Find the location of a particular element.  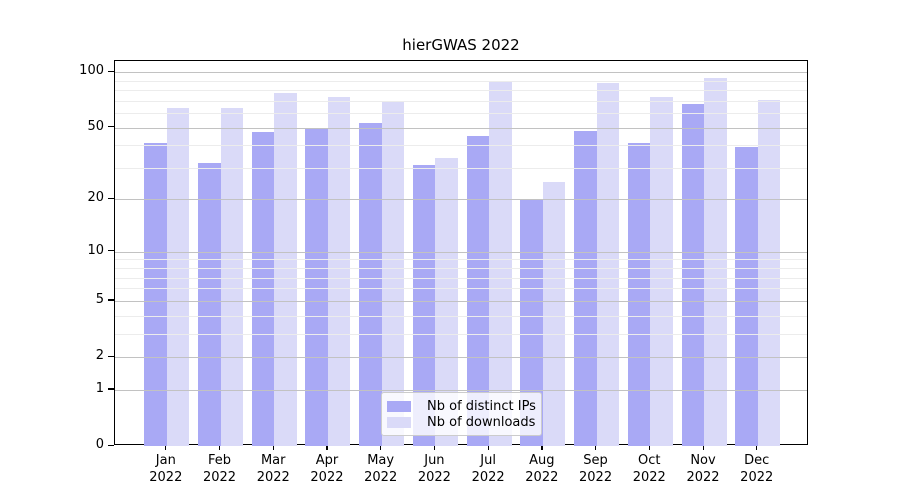

legend-label-downloads: Nb of downloads is located at coordinates (481, 422).